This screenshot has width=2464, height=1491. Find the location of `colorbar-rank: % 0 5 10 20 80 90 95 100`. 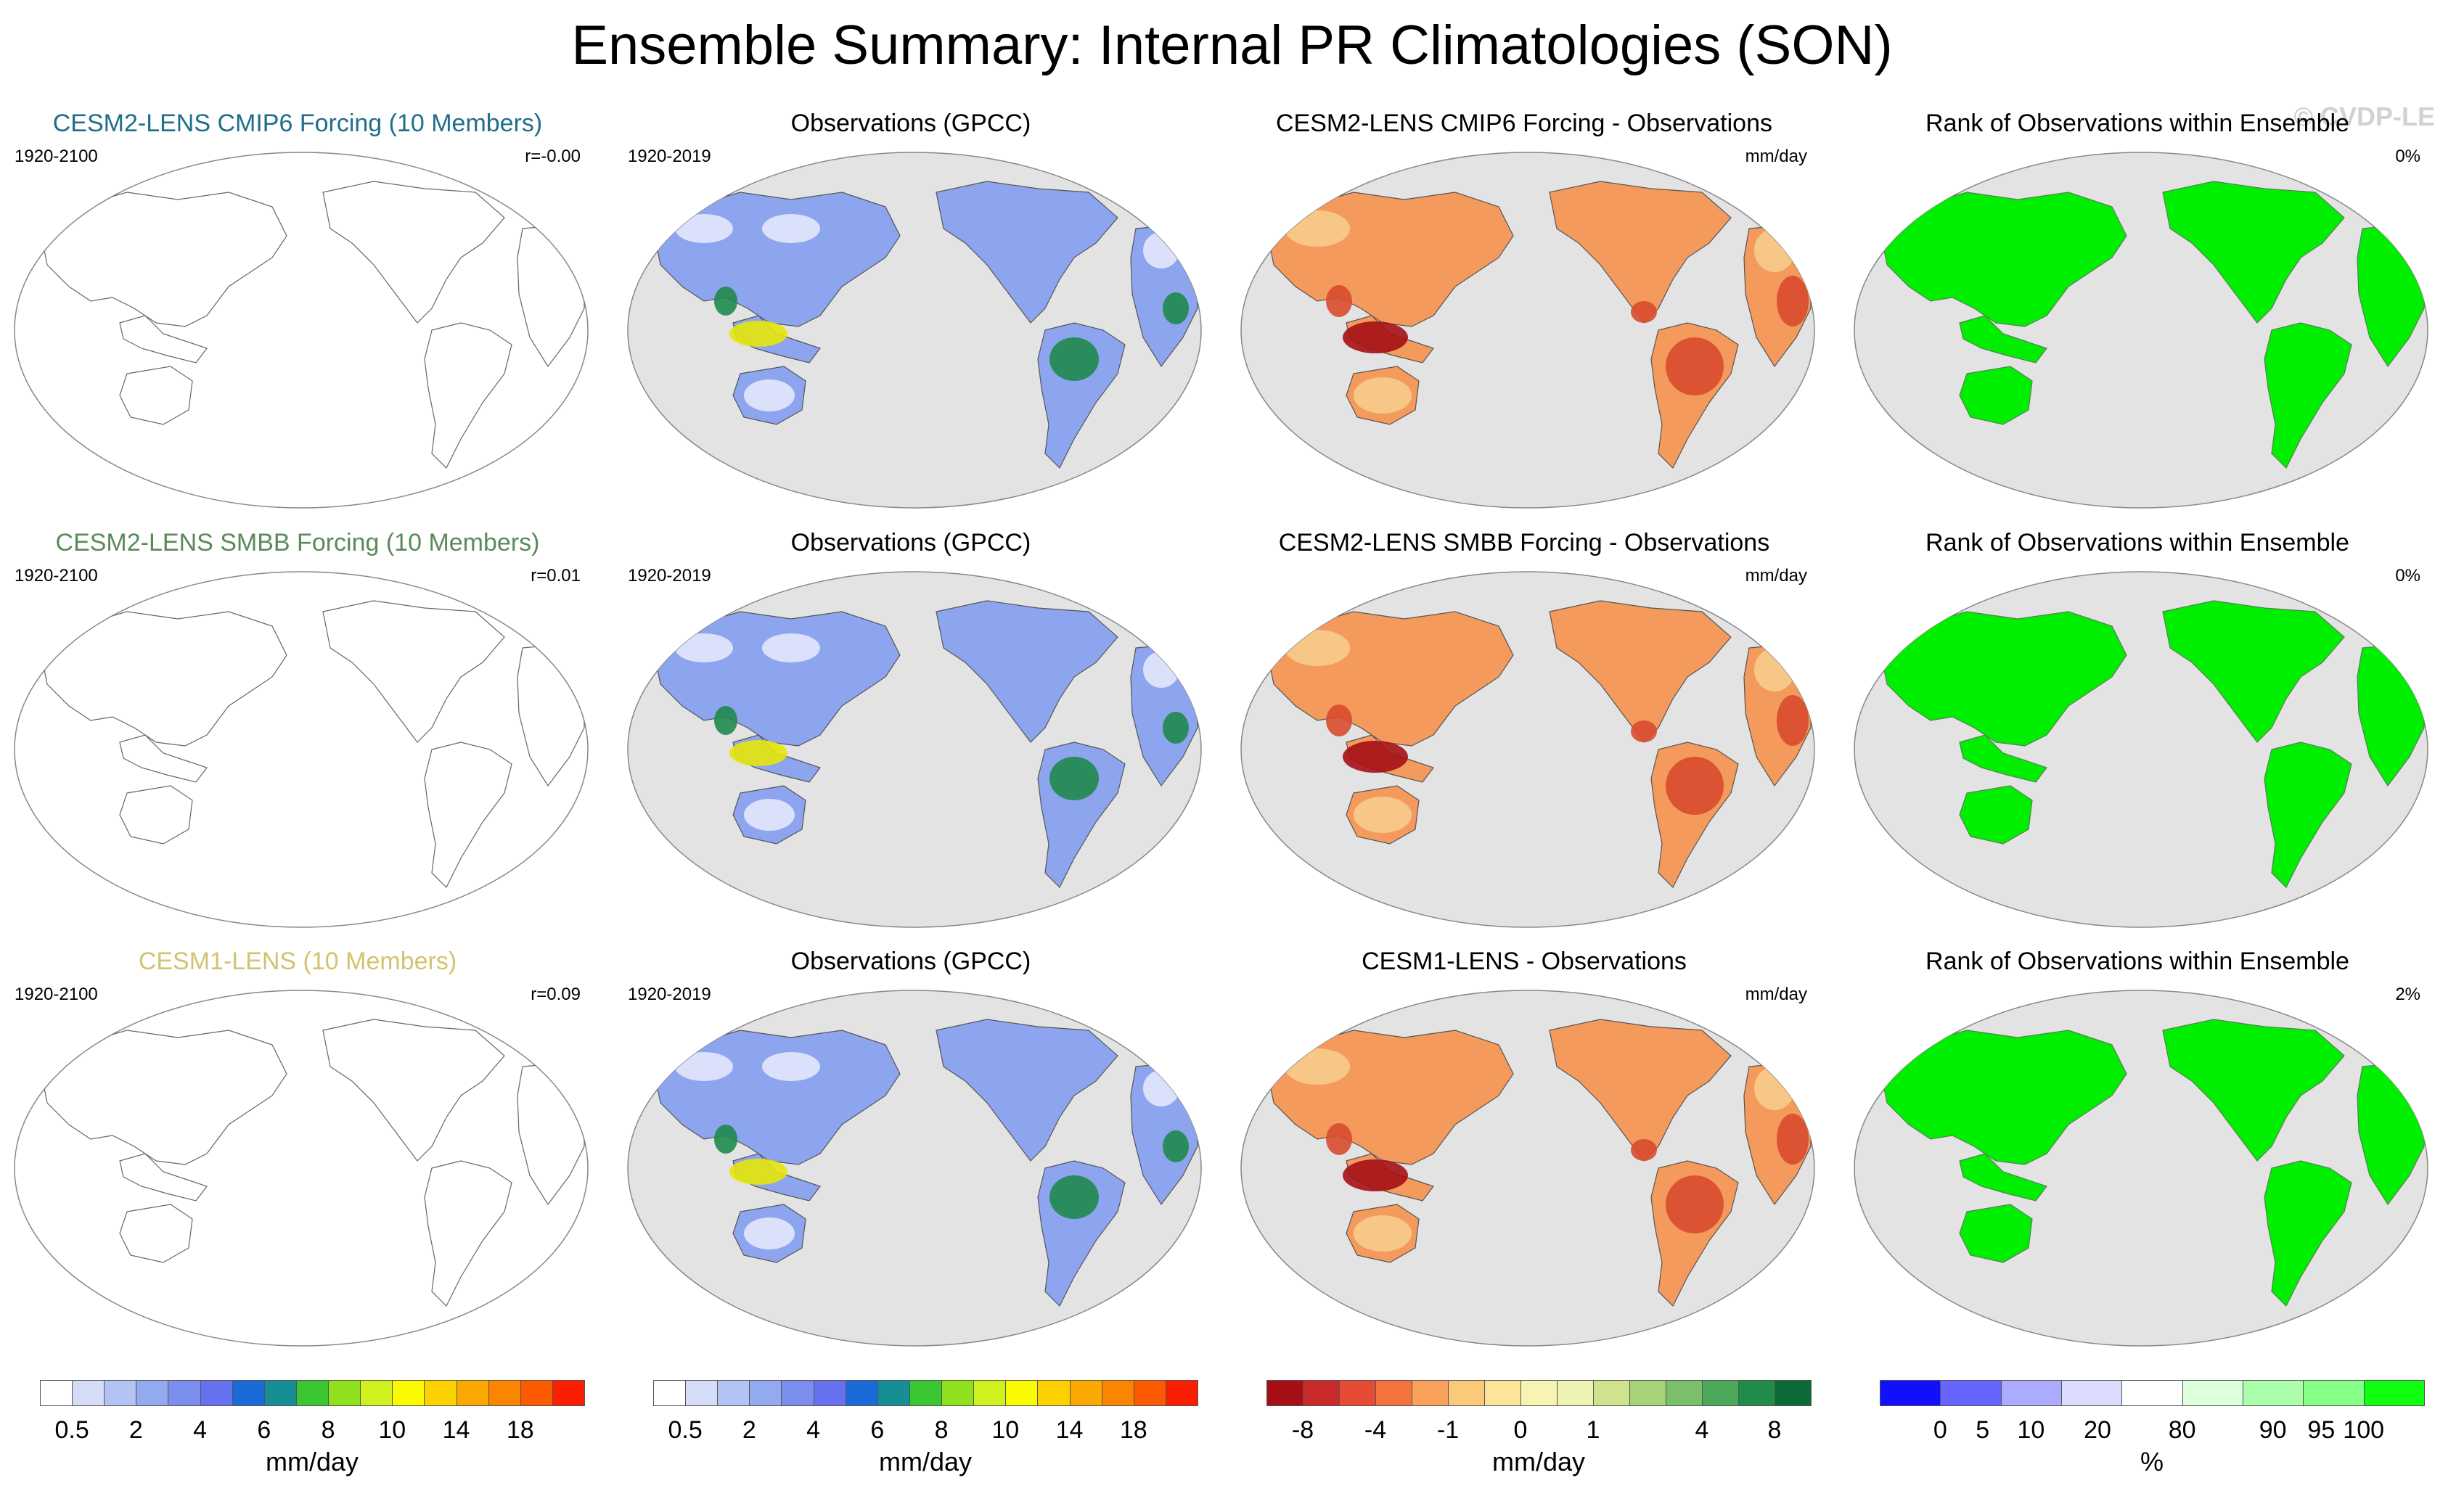

colorbar-rank: % 0 5 10 20 80 90 95 100 is located at coordinates (2152, 1434).